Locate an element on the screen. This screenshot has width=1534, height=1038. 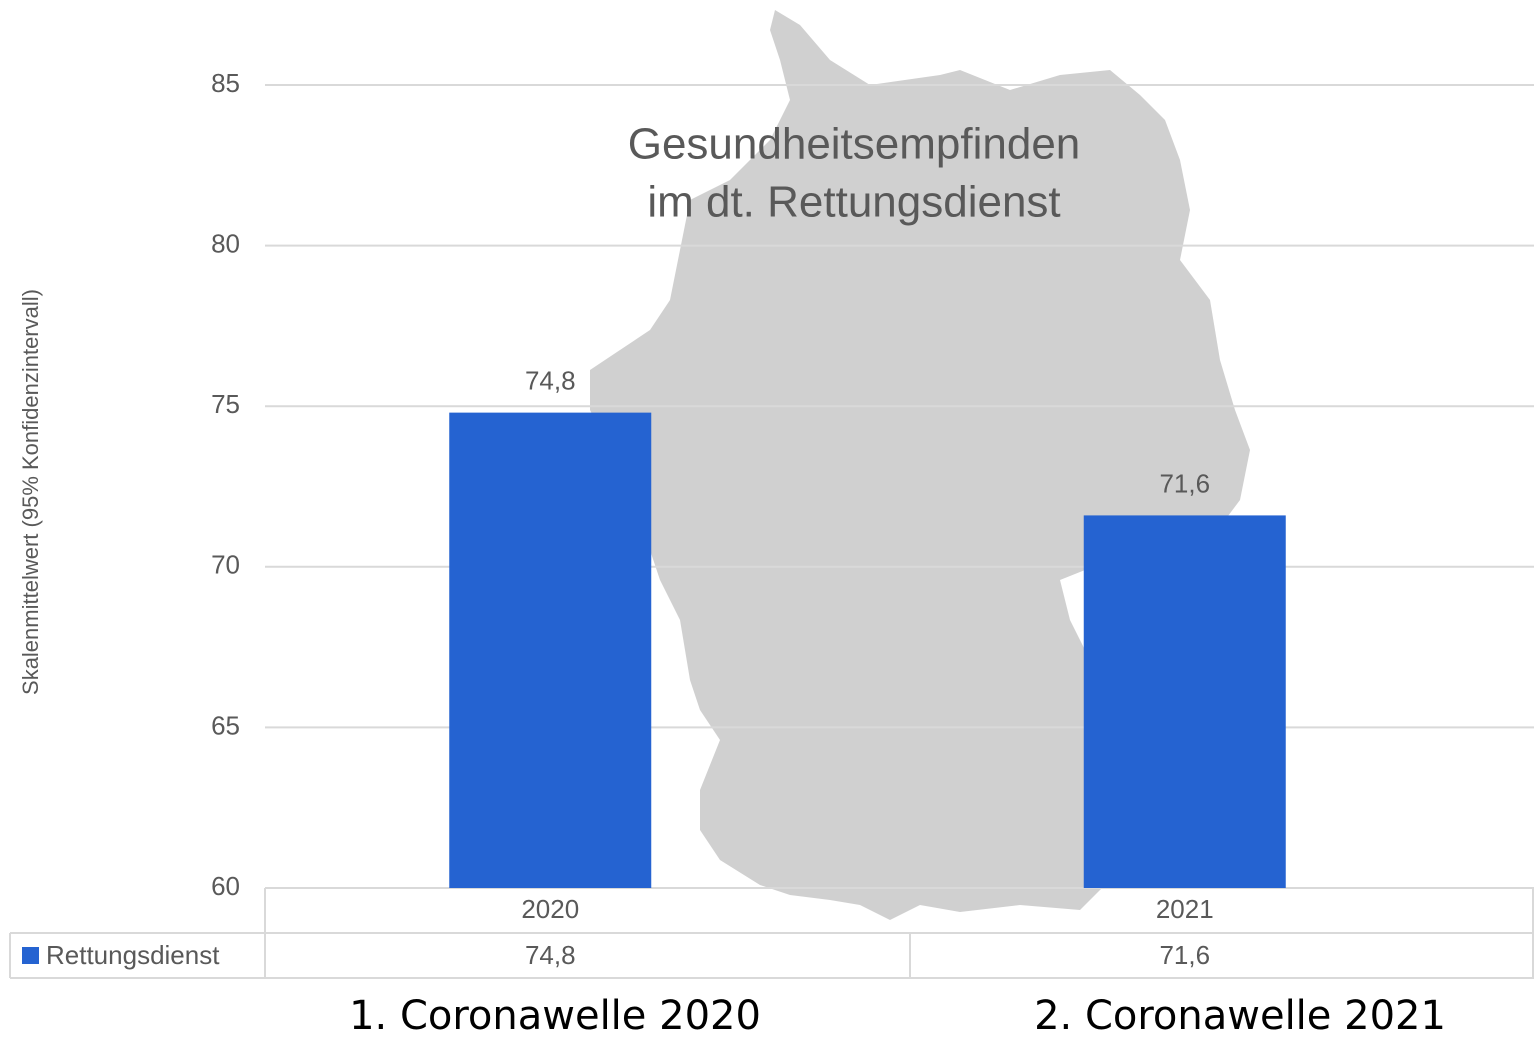
annotation: 2. Coronawelle 2021 is located at coordinates (1240, 1015).